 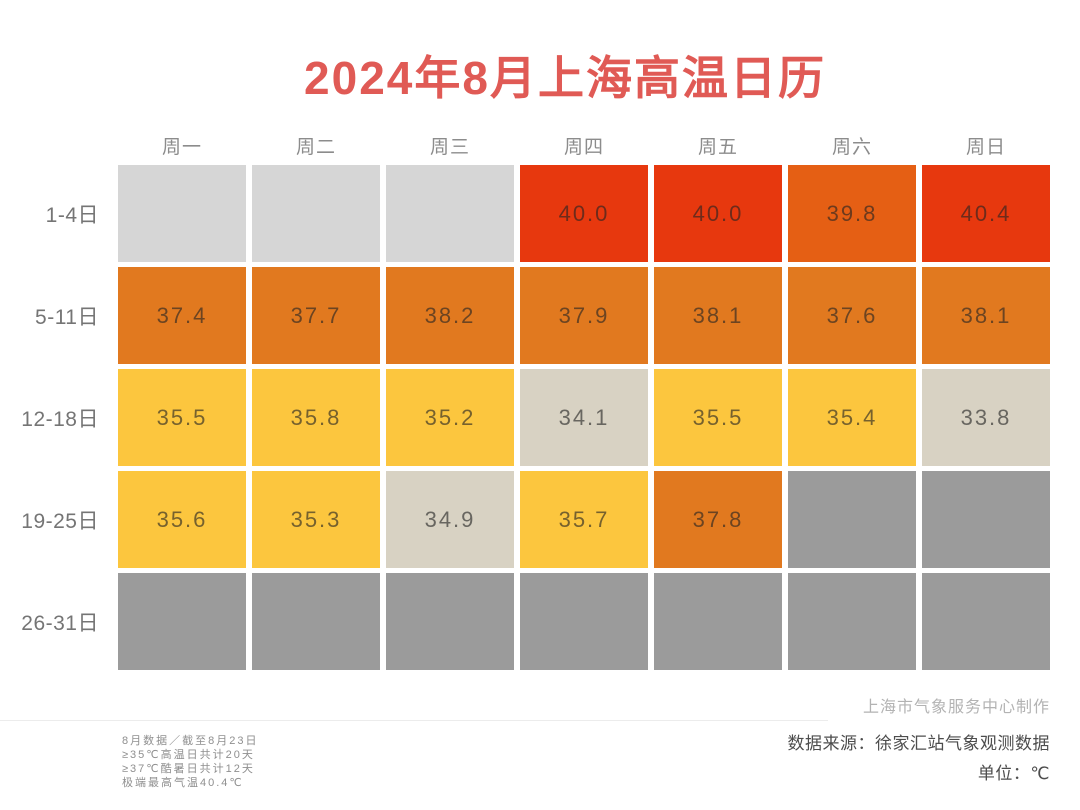 What do you see at coordinates (565, 78) in the screenshot?
I see `page-title: 2024年8月上海高温日历` at bounding box center [565, 78].